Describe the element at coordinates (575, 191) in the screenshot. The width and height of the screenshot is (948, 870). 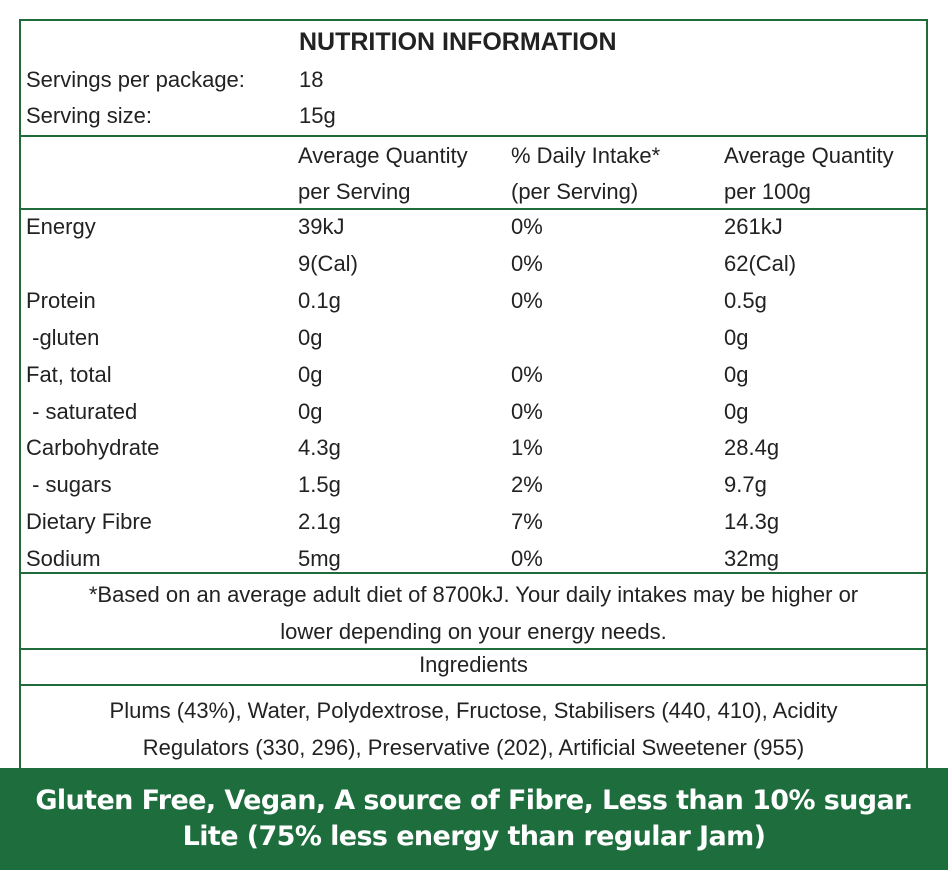
I see `header-daily-intake-line2: (per Serving)` at that location.